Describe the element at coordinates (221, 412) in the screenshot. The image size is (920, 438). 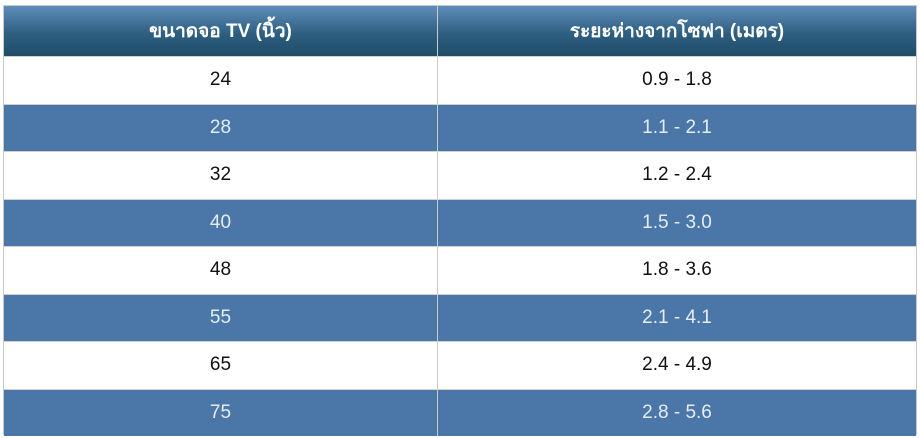
I see `table-cell: 75` at that location.